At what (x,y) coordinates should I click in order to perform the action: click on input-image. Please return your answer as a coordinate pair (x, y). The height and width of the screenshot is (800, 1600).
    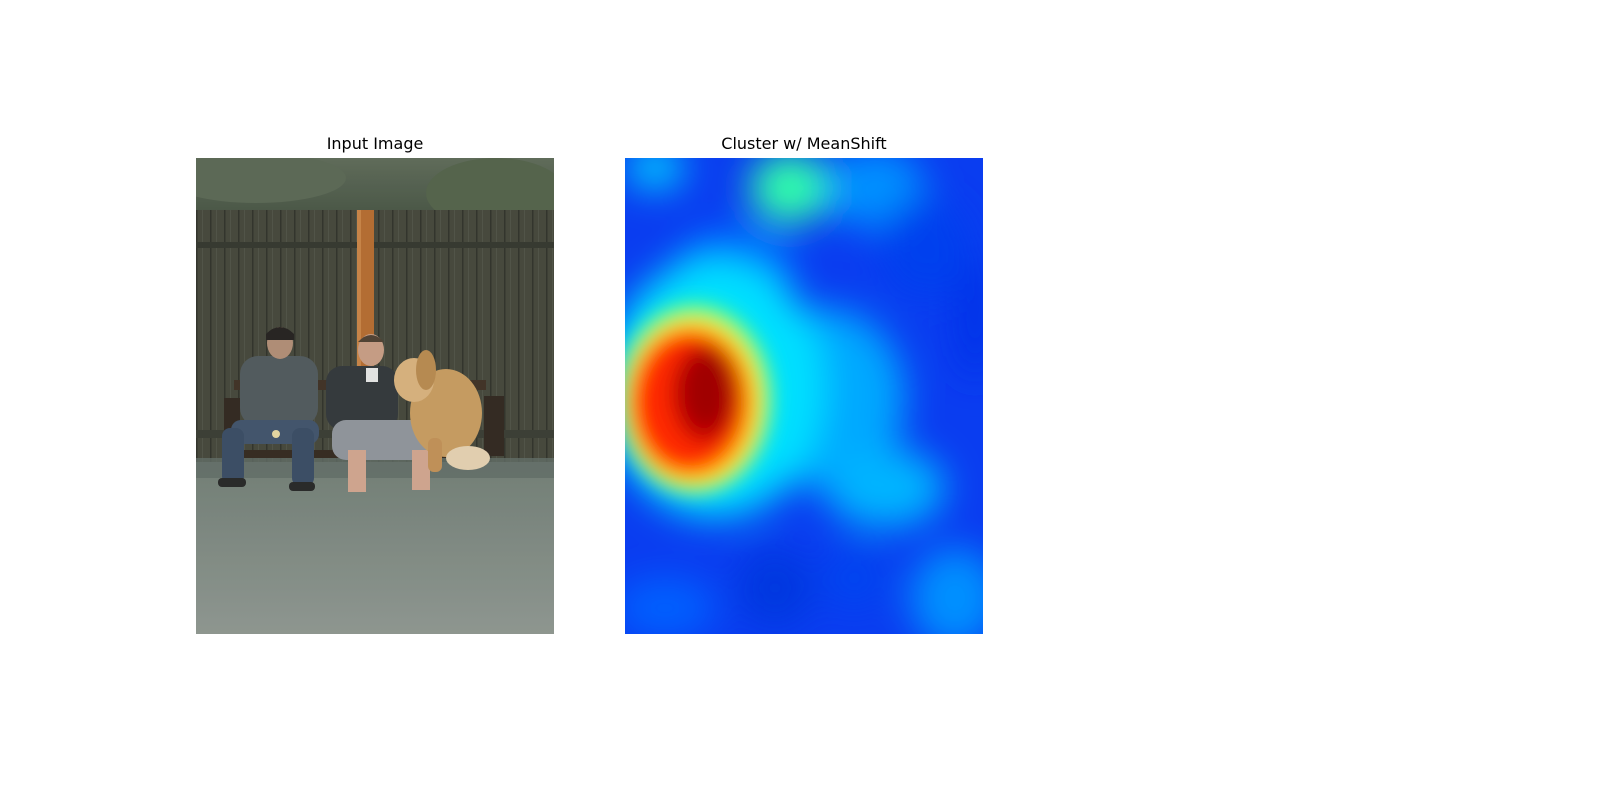
    Looking at the image, I should click on (375, 396).